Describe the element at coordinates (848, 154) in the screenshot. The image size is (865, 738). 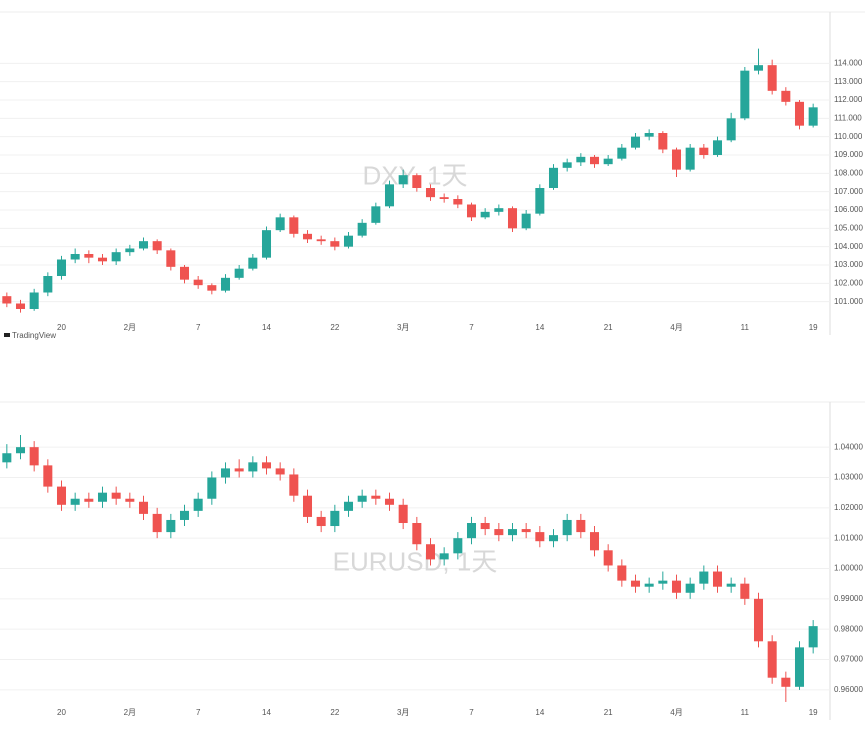
I see `y-tick-label: 109.000` at that location.